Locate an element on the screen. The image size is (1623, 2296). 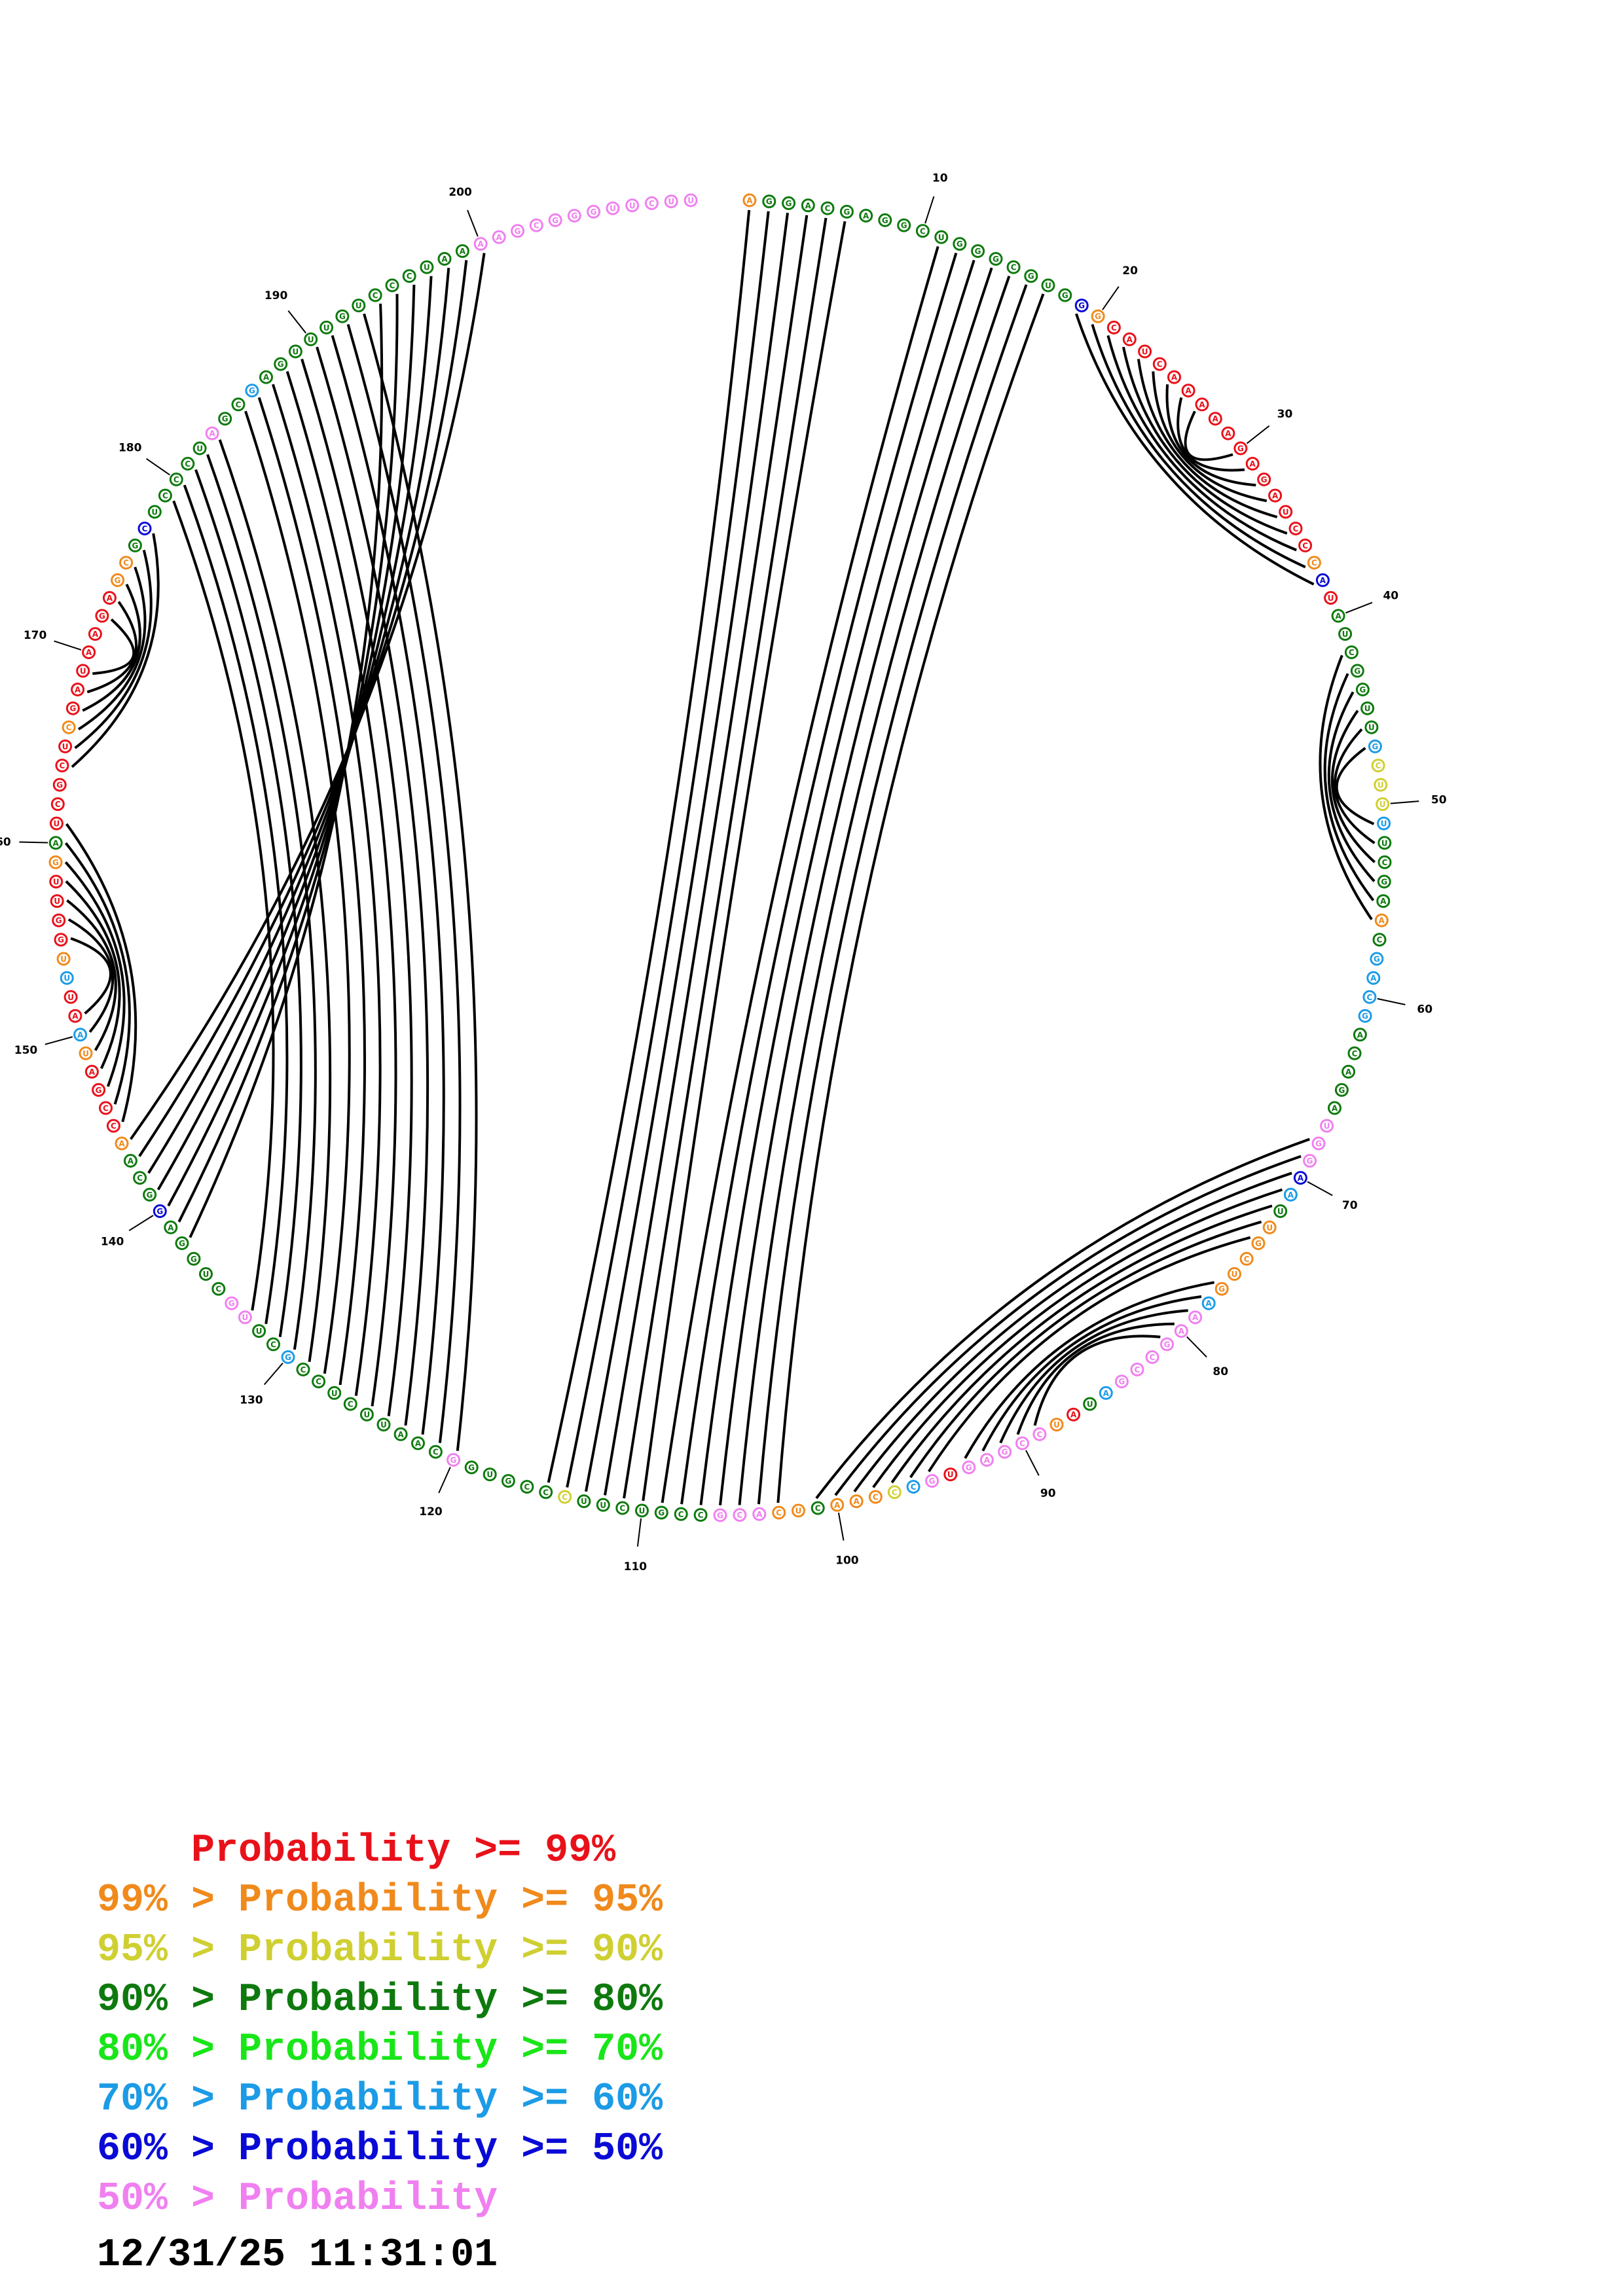
legend-row-p90: 95% > Probability >= 90% is located at coordinates (380, 1950).